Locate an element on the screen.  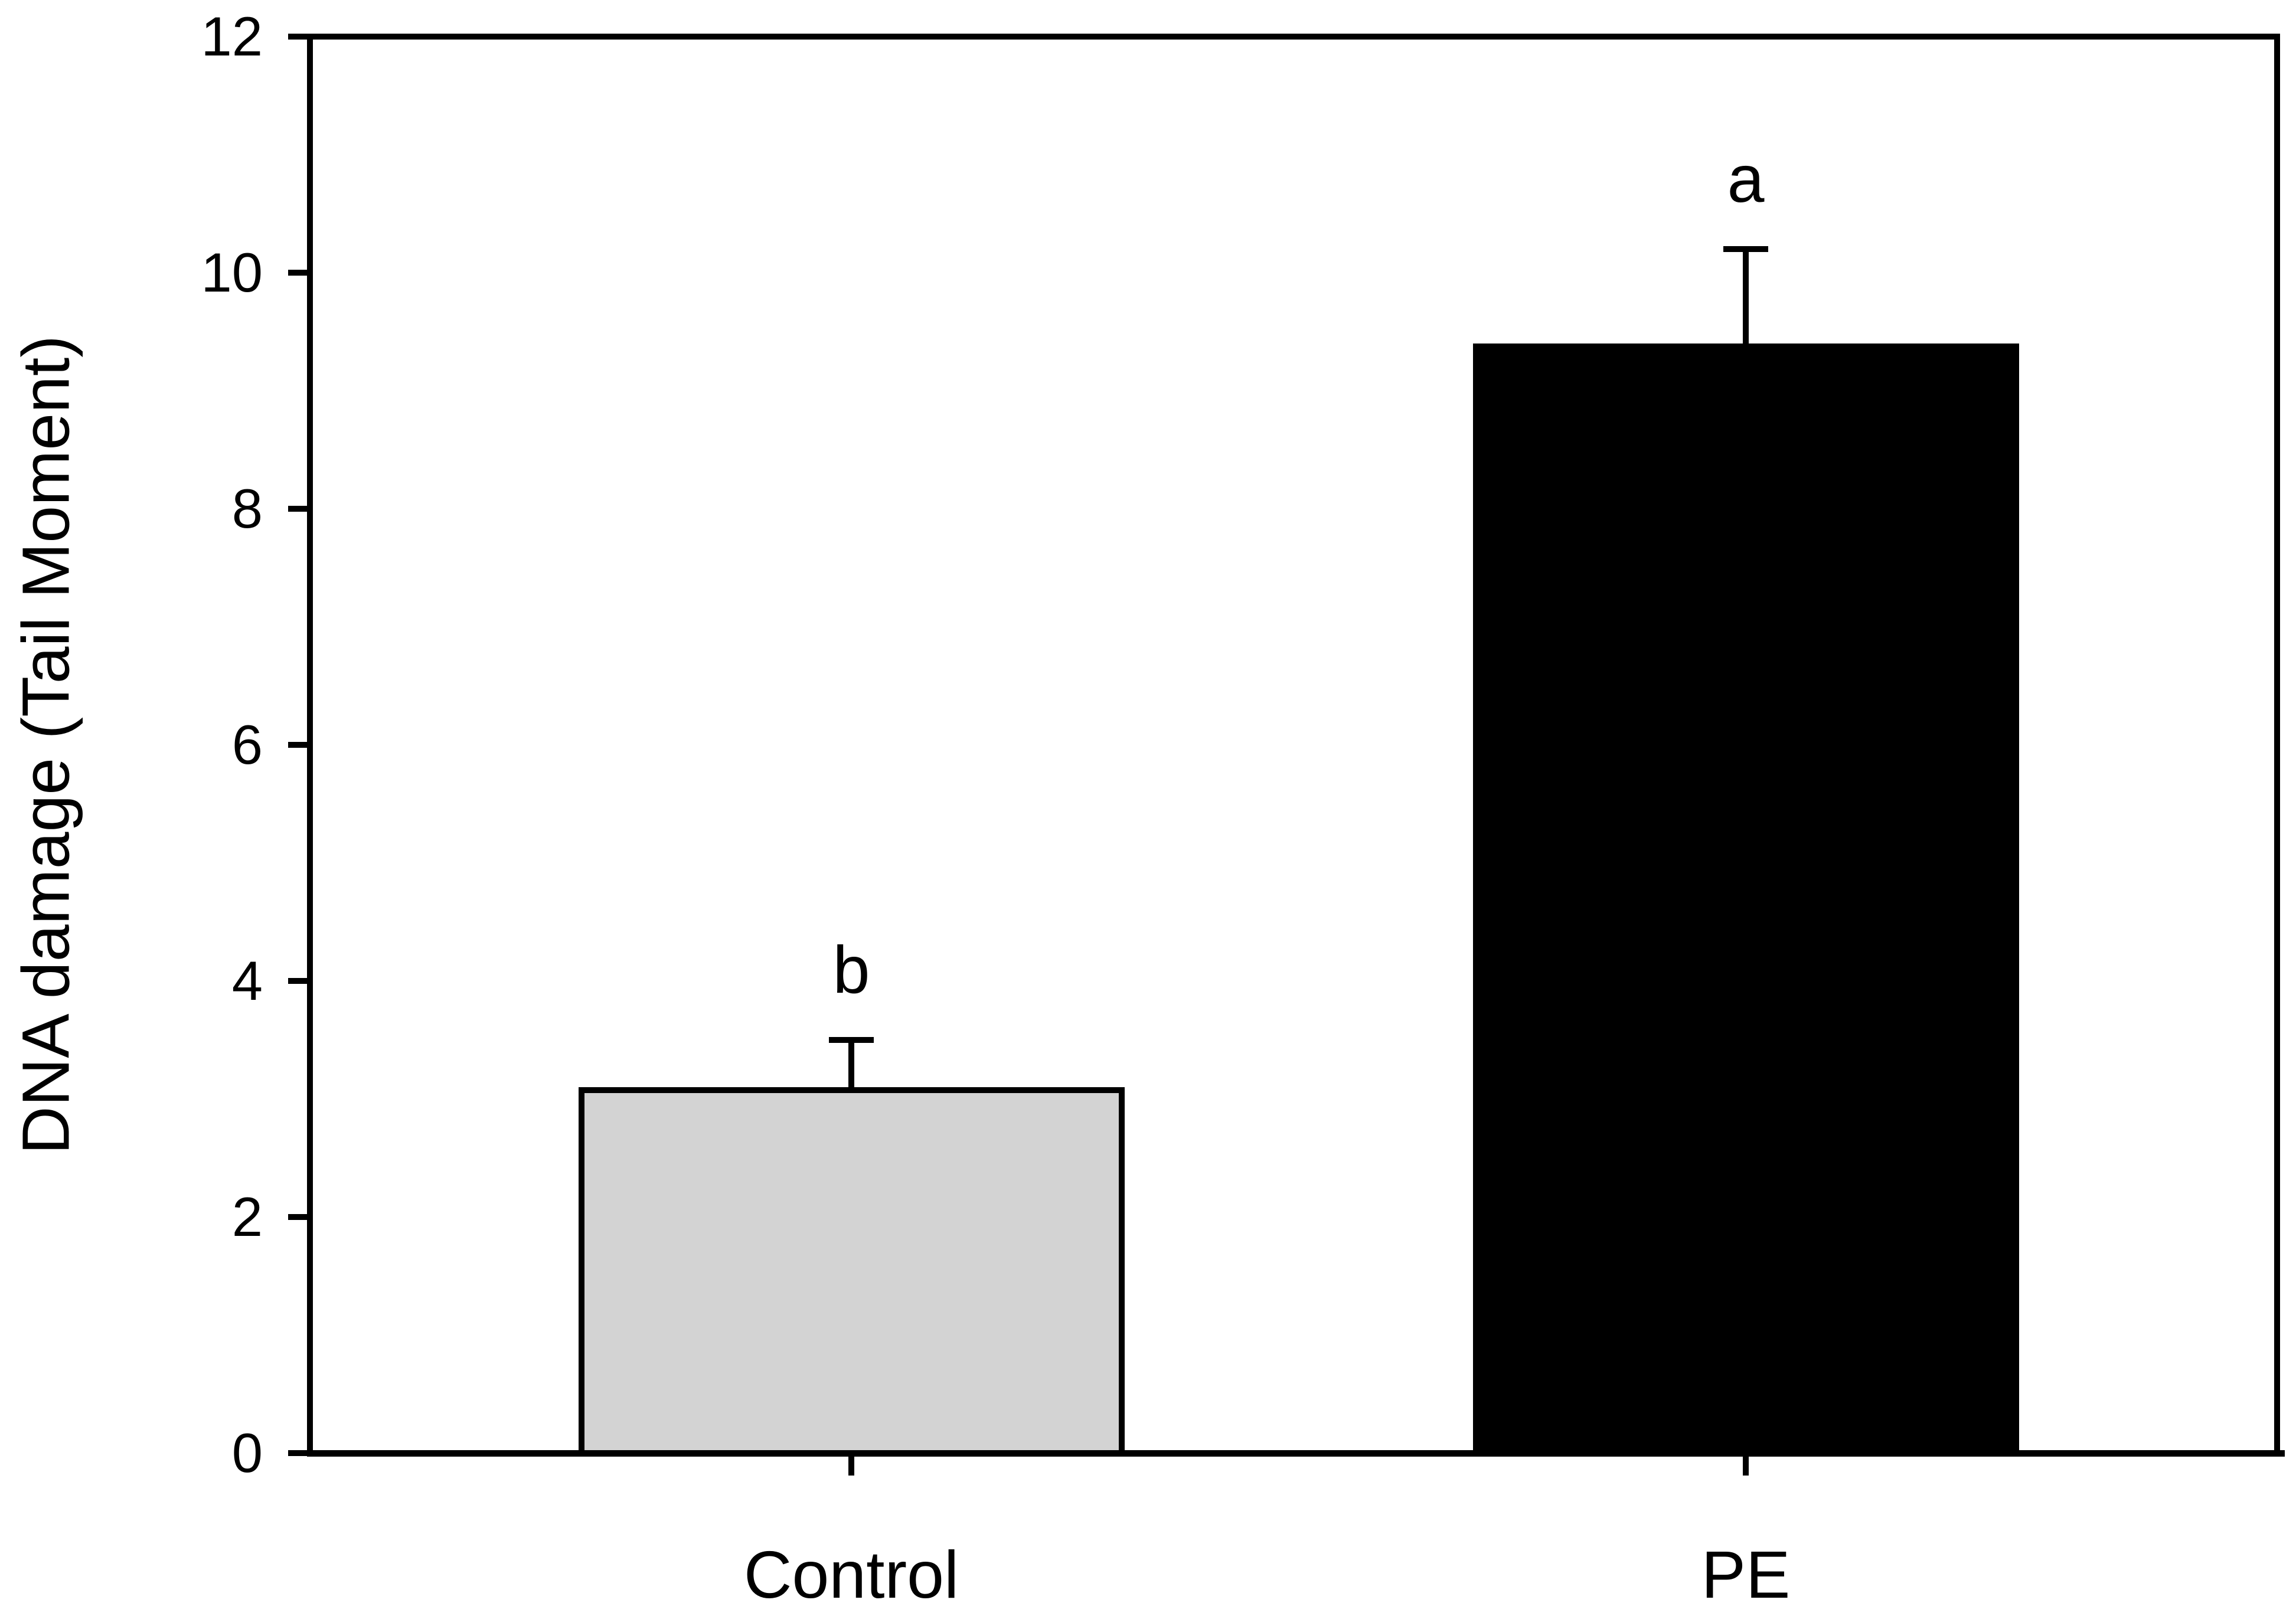
x-axis-category-label: Control is located at coordinates (851, 1575).